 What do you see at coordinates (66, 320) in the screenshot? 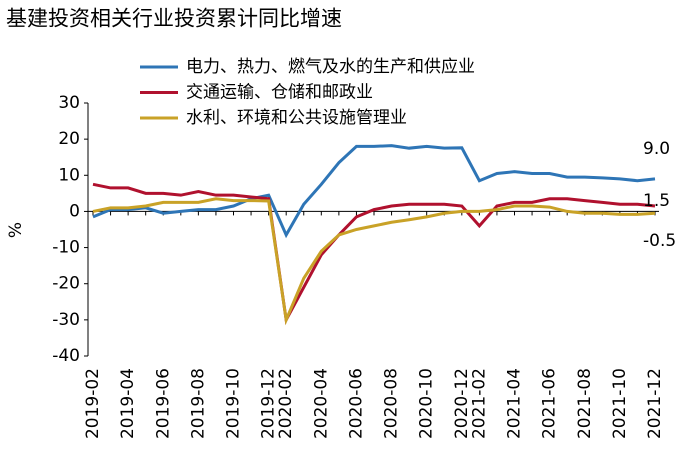
I see `y-tick-label: -30` at bounding box center [66, 320].